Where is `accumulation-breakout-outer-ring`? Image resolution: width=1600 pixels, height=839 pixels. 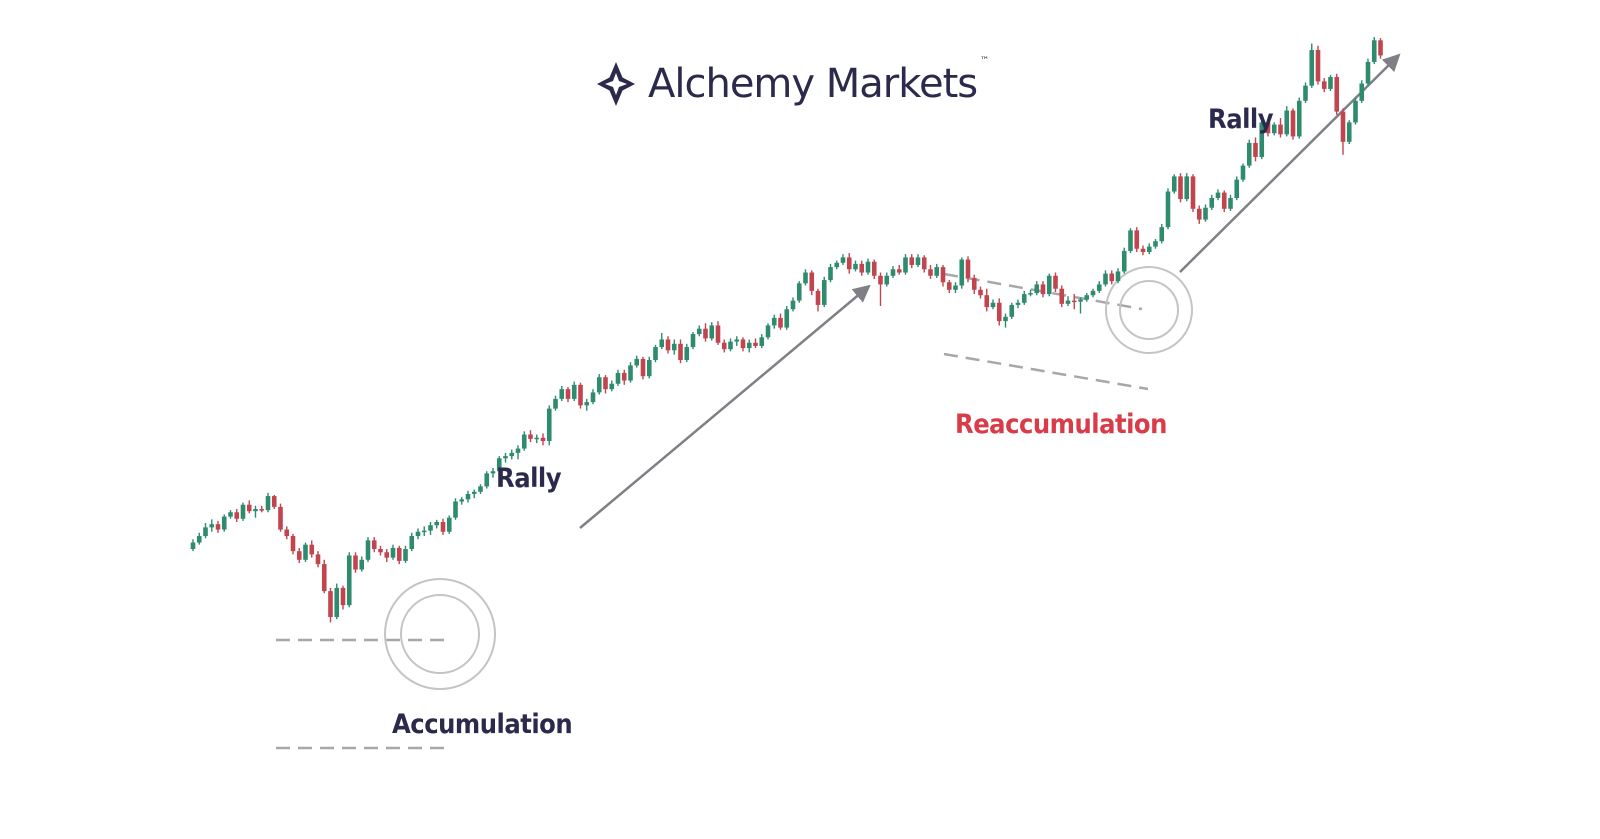
accumulation-breakout-outer-ring is located at coordinates (440, 634).